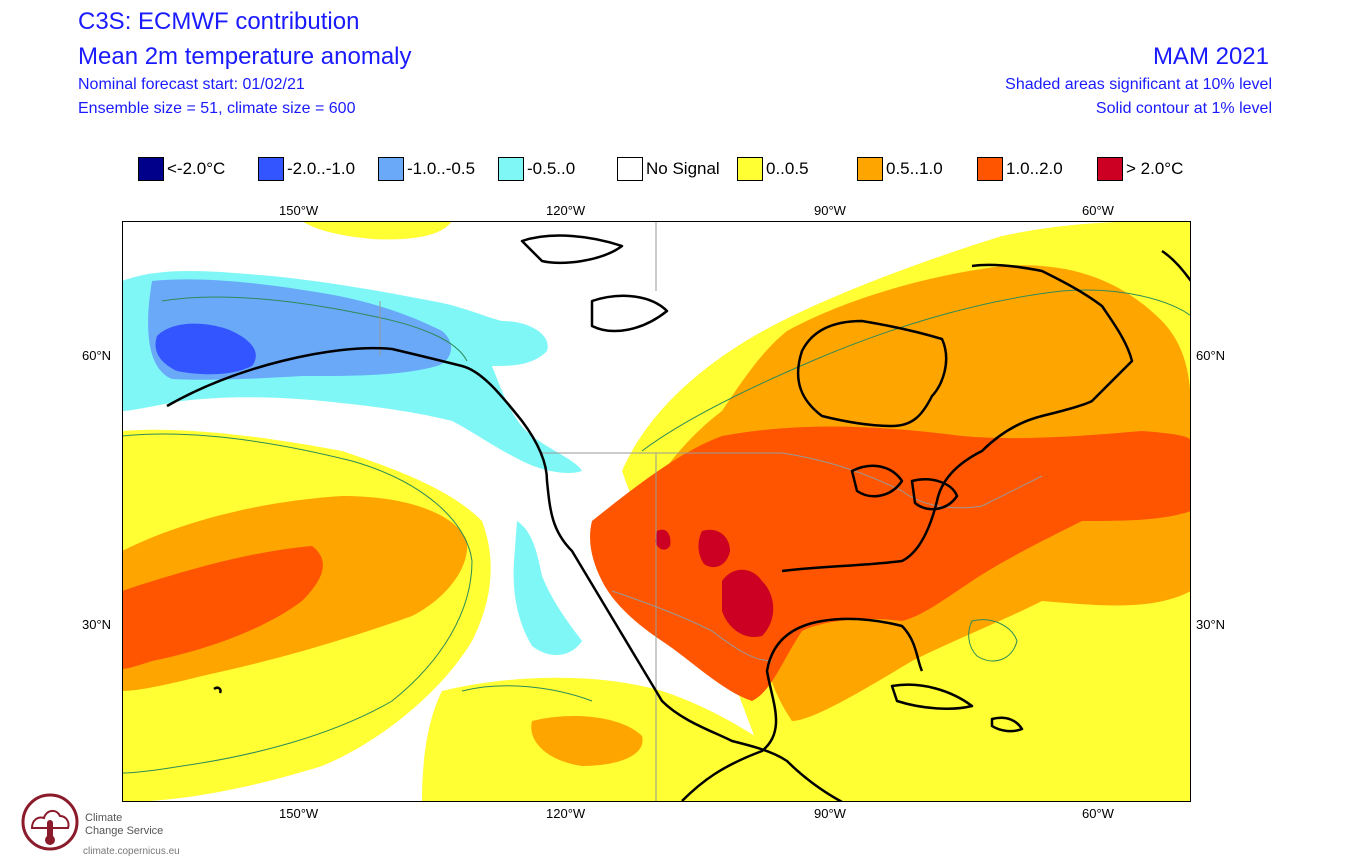 The image size is (1349, 868). What do you see at coordinates (830, 813) in the screenshot?
I see `lon-label-bottom: 90°W` at bounding box center [830, 813].